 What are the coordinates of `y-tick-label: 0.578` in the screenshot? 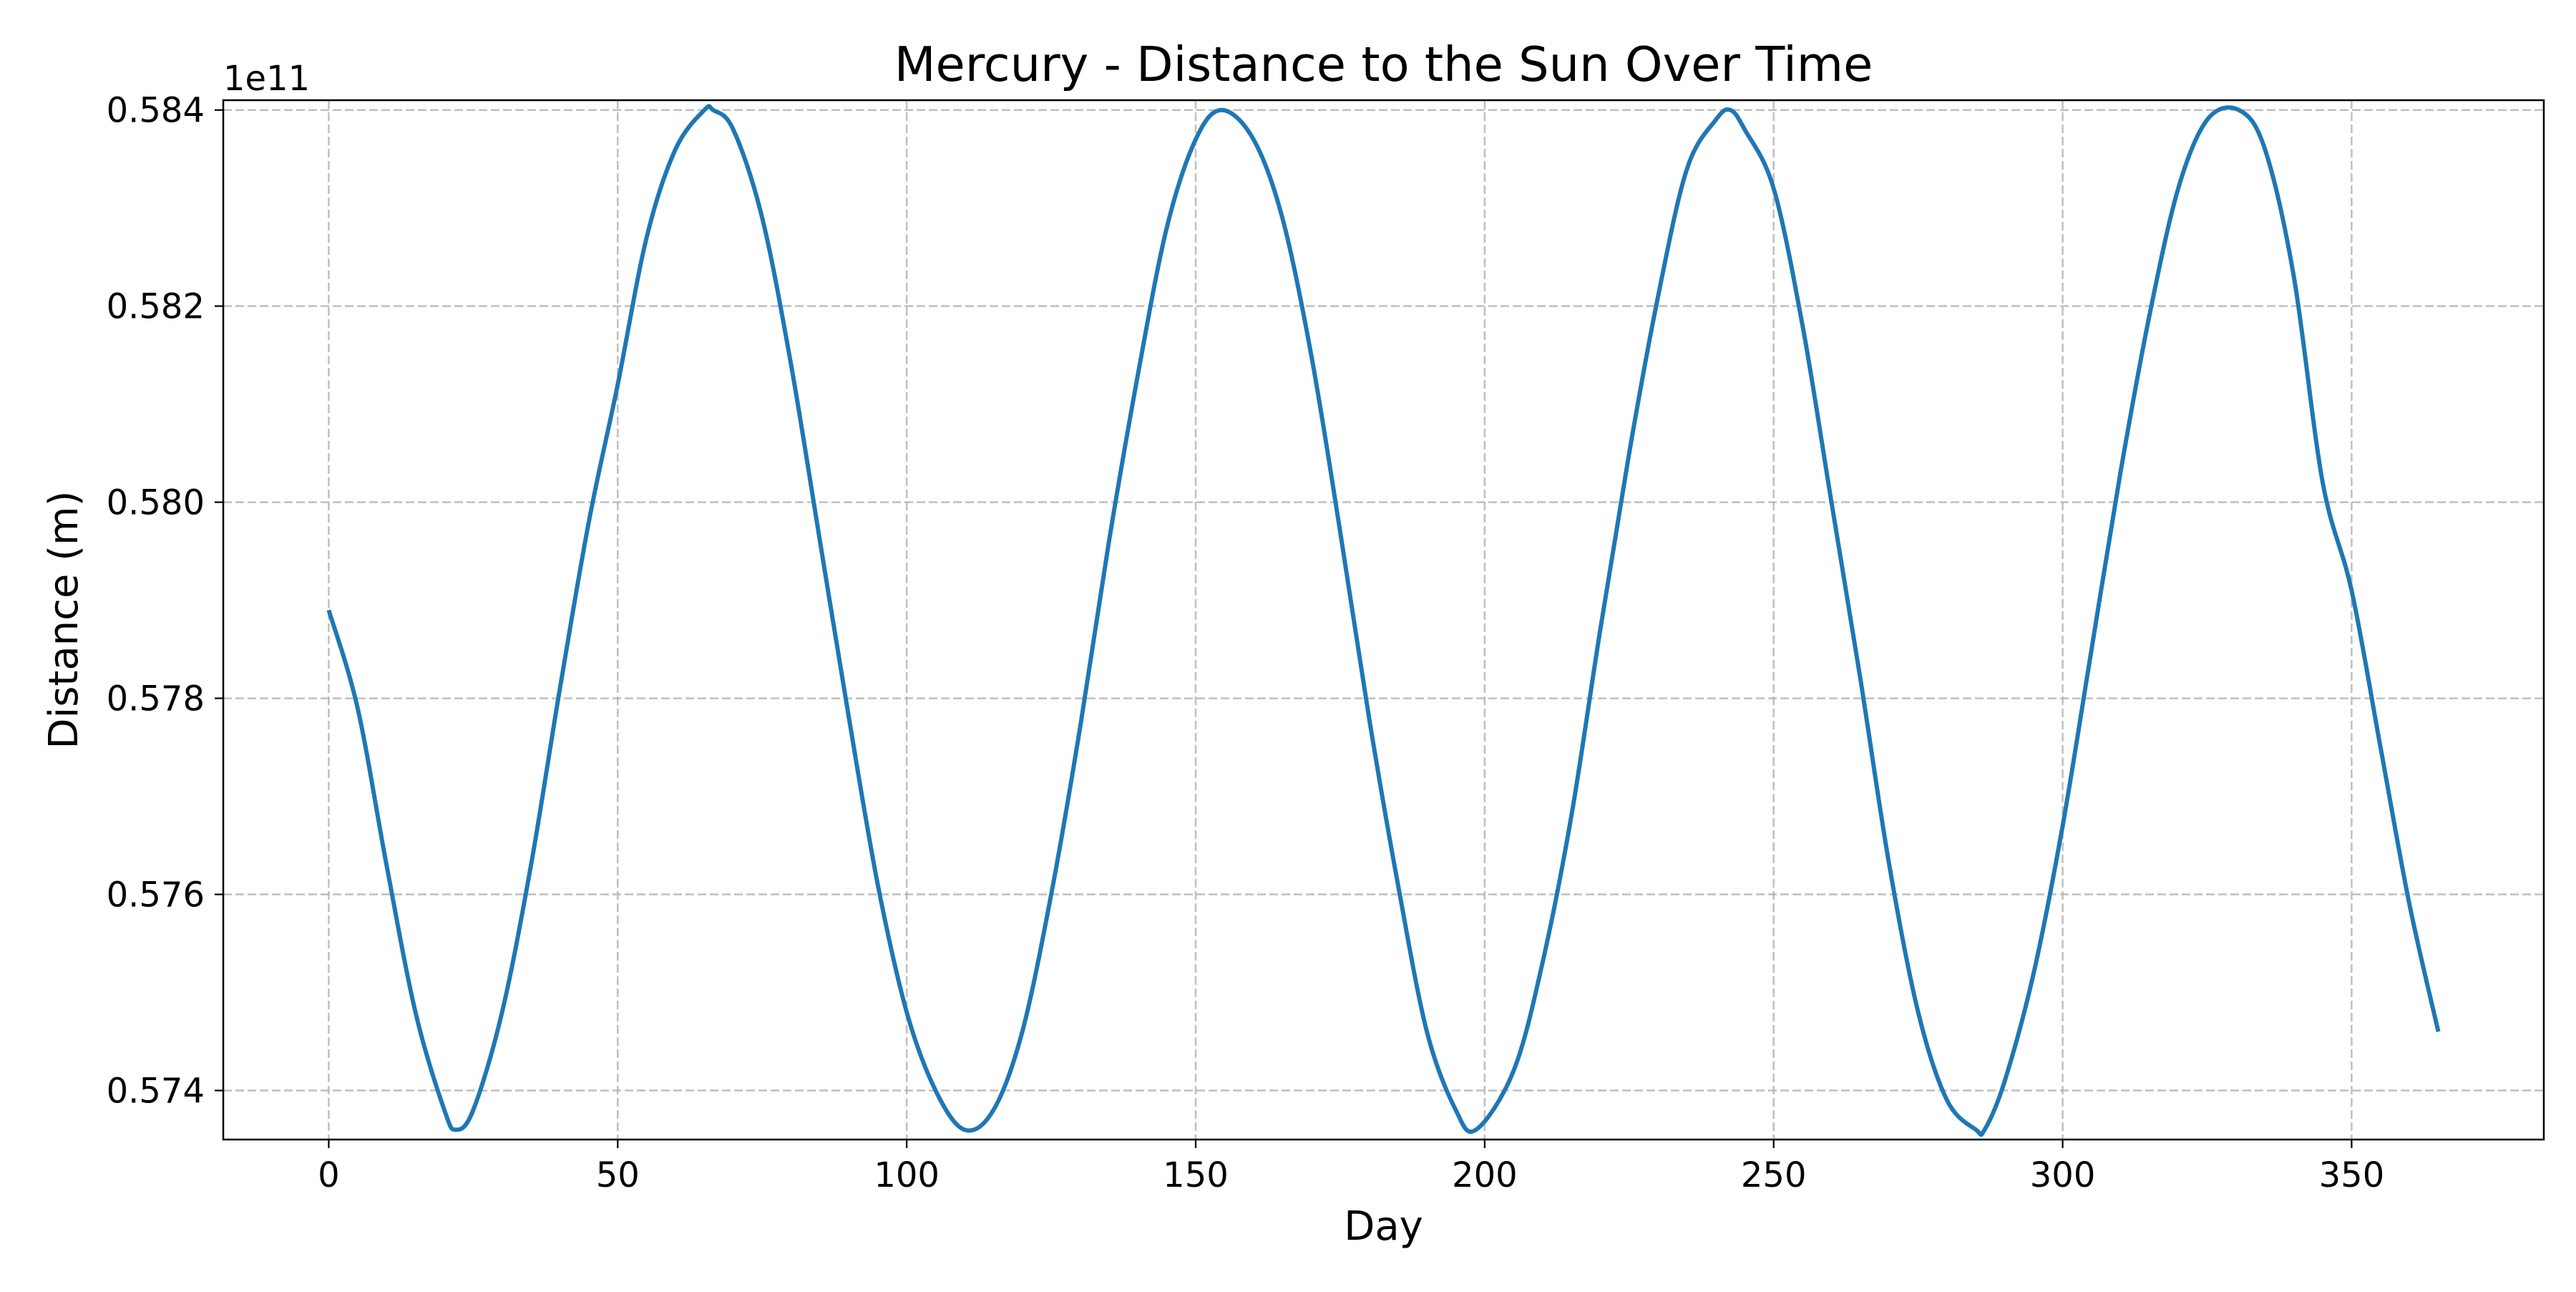 It's located at (156, 699).